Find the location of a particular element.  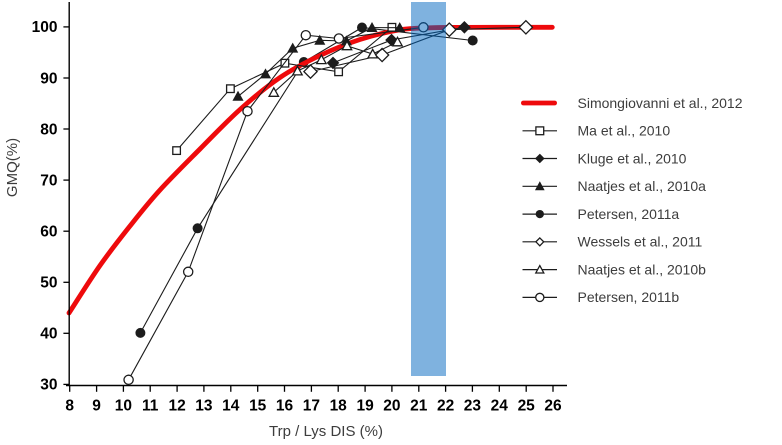

svg-text: 50 is located at coordinates (48, 283).